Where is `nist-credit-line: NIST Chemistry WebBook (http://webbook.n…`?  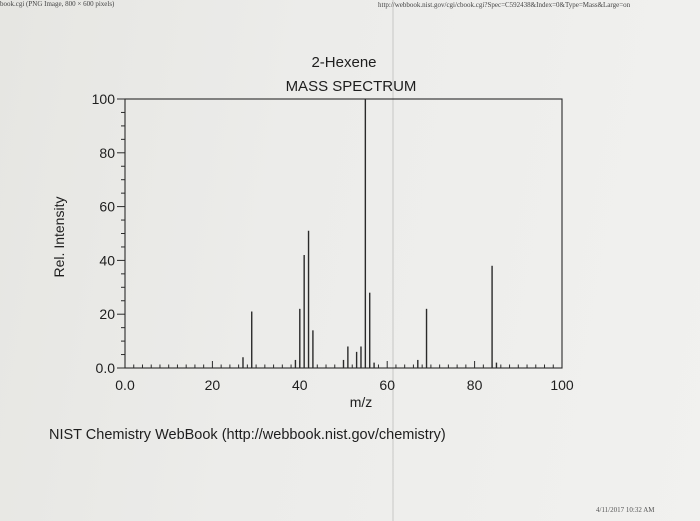
nist-credit-line: NIST Chemistry WebBook (http://webbook.n… is located at coordinates (247, 435).